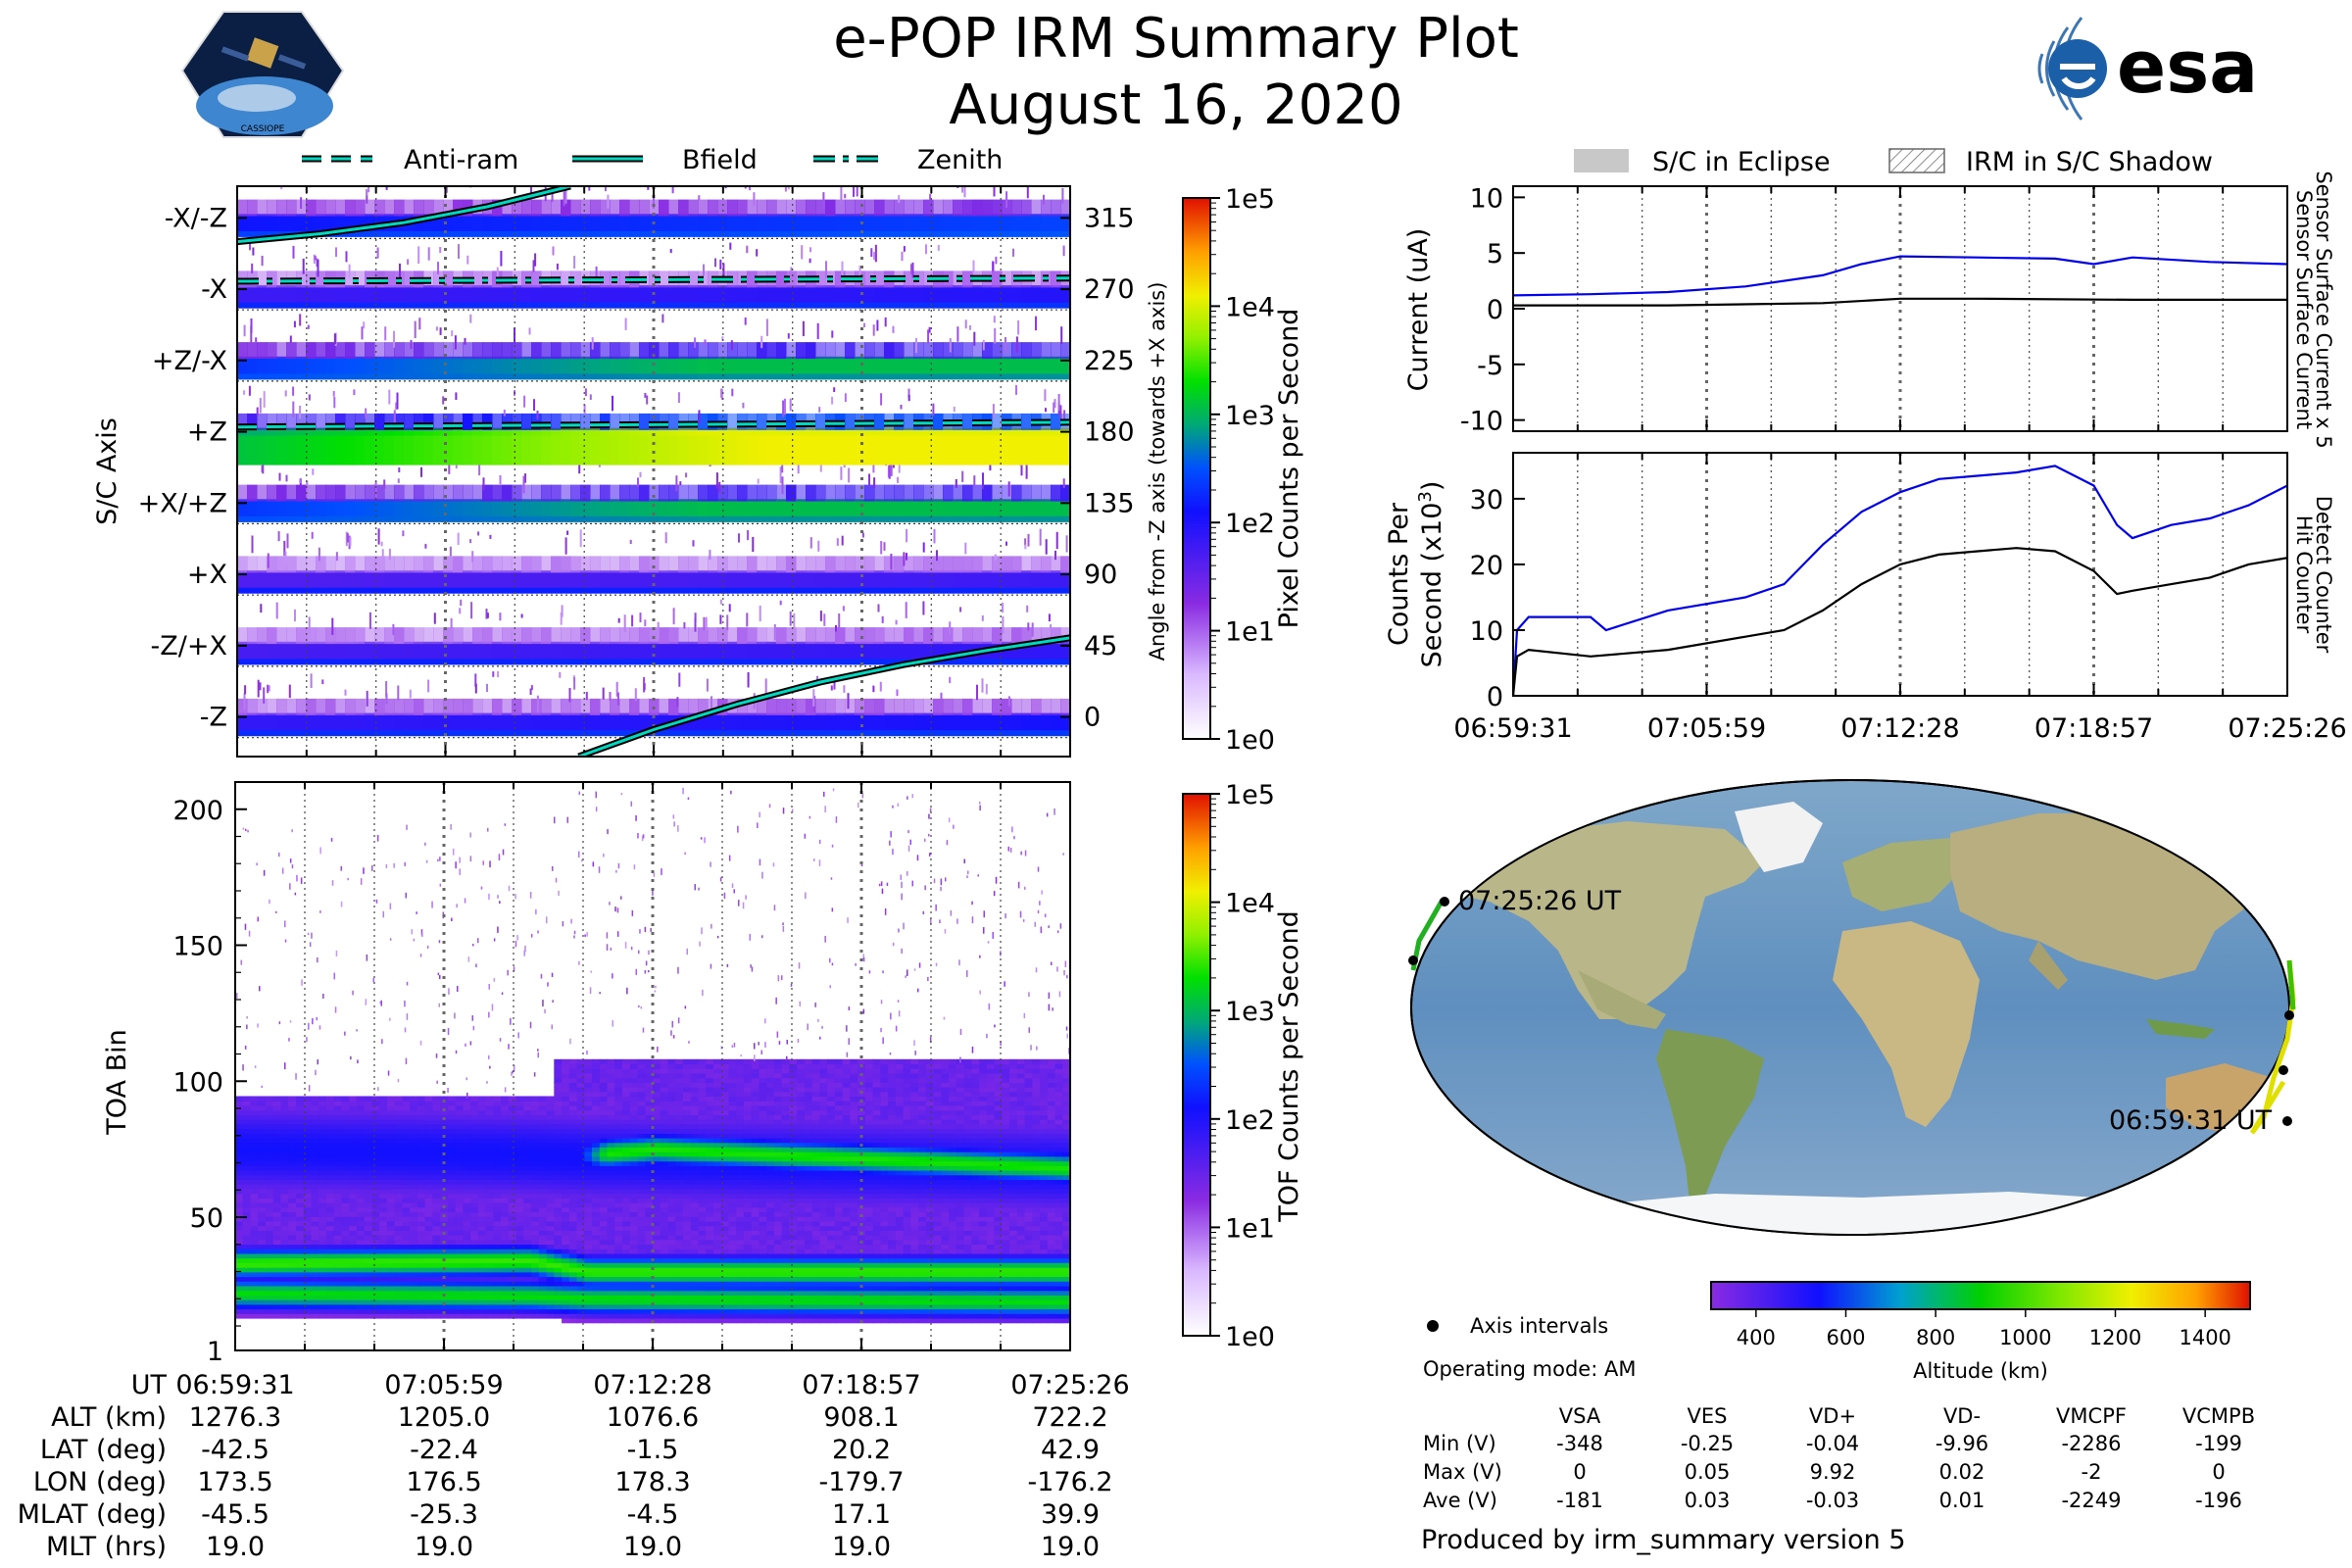  What do you see at coordinates (1109, 218) in the screenshot?
I see `sc-axis-angle-label: 315` at bounding box center [1109, 218].